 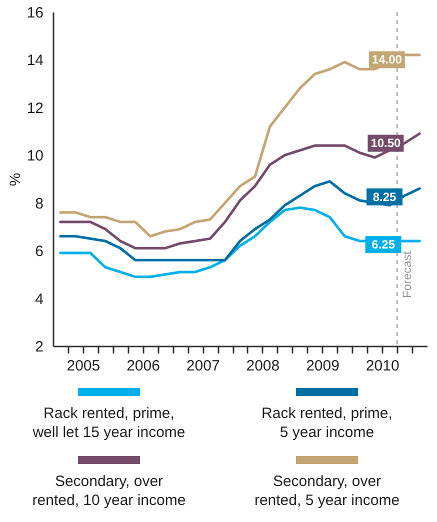 What do you see at coordinates (407, 274) in the screenshot?
I see `ref-line-label: Forecast` at bounding box center [407, 274].